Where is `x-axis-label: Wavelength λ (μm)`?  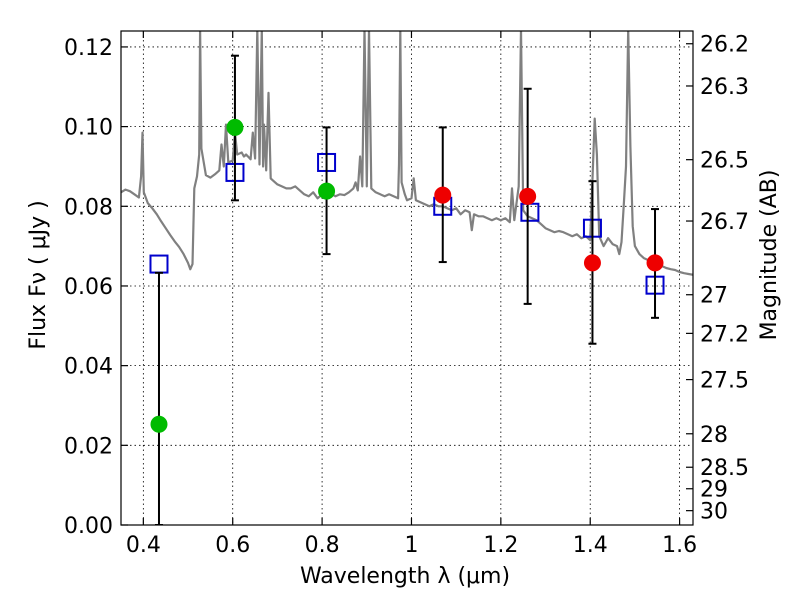 x-axis-label: Wavelength λ (μm) is located at coordinates (405, 576).